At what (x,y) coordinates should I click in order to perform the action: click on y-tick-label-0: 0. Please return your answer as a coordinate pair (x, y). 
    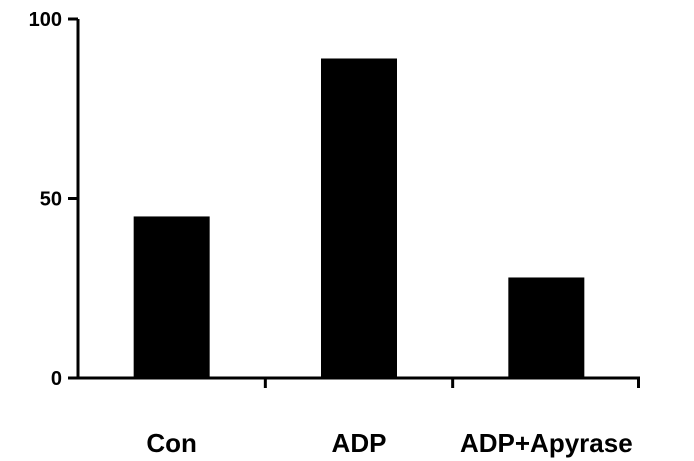
    Looking at the image, I should click on (56, 379).